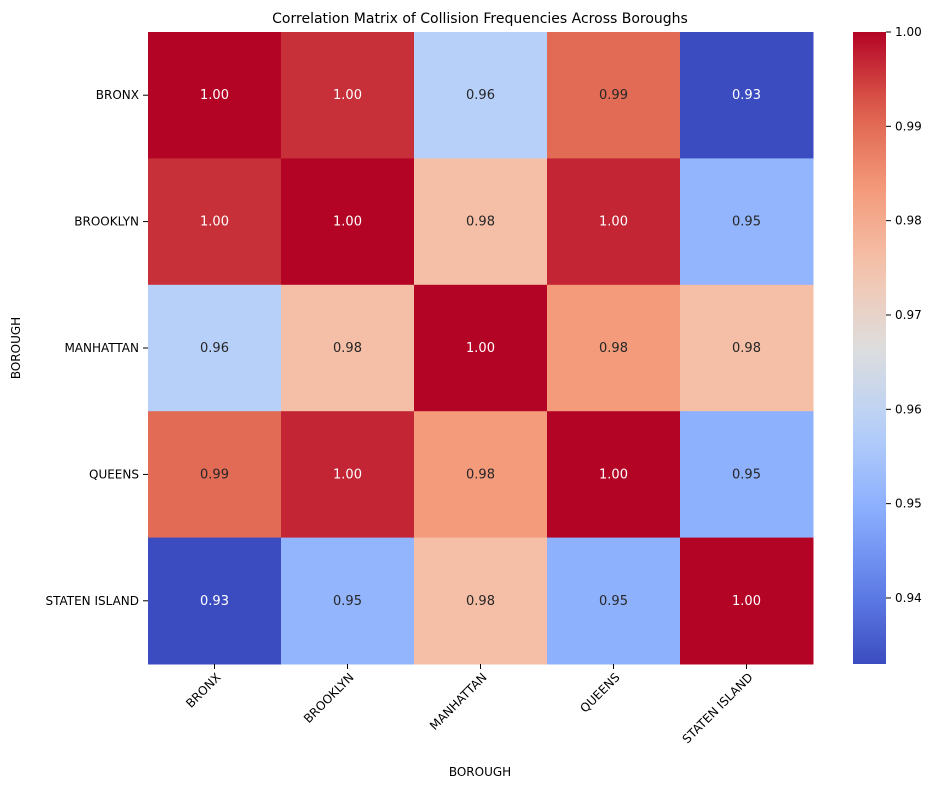 The width and height of the screenshot is (937, 790). Describe the element at coordinates (908, 126) in the screenshot. I see `colorbar-tick-label: 0.99` at that location.